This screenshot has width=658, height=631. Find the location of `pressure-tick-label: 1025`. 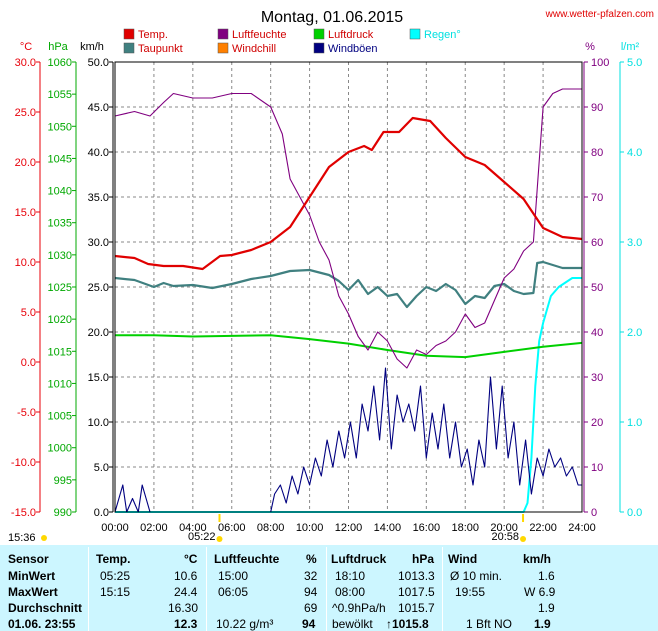

pressure-tick-label: 1025 is located at coordinates (60, 288).